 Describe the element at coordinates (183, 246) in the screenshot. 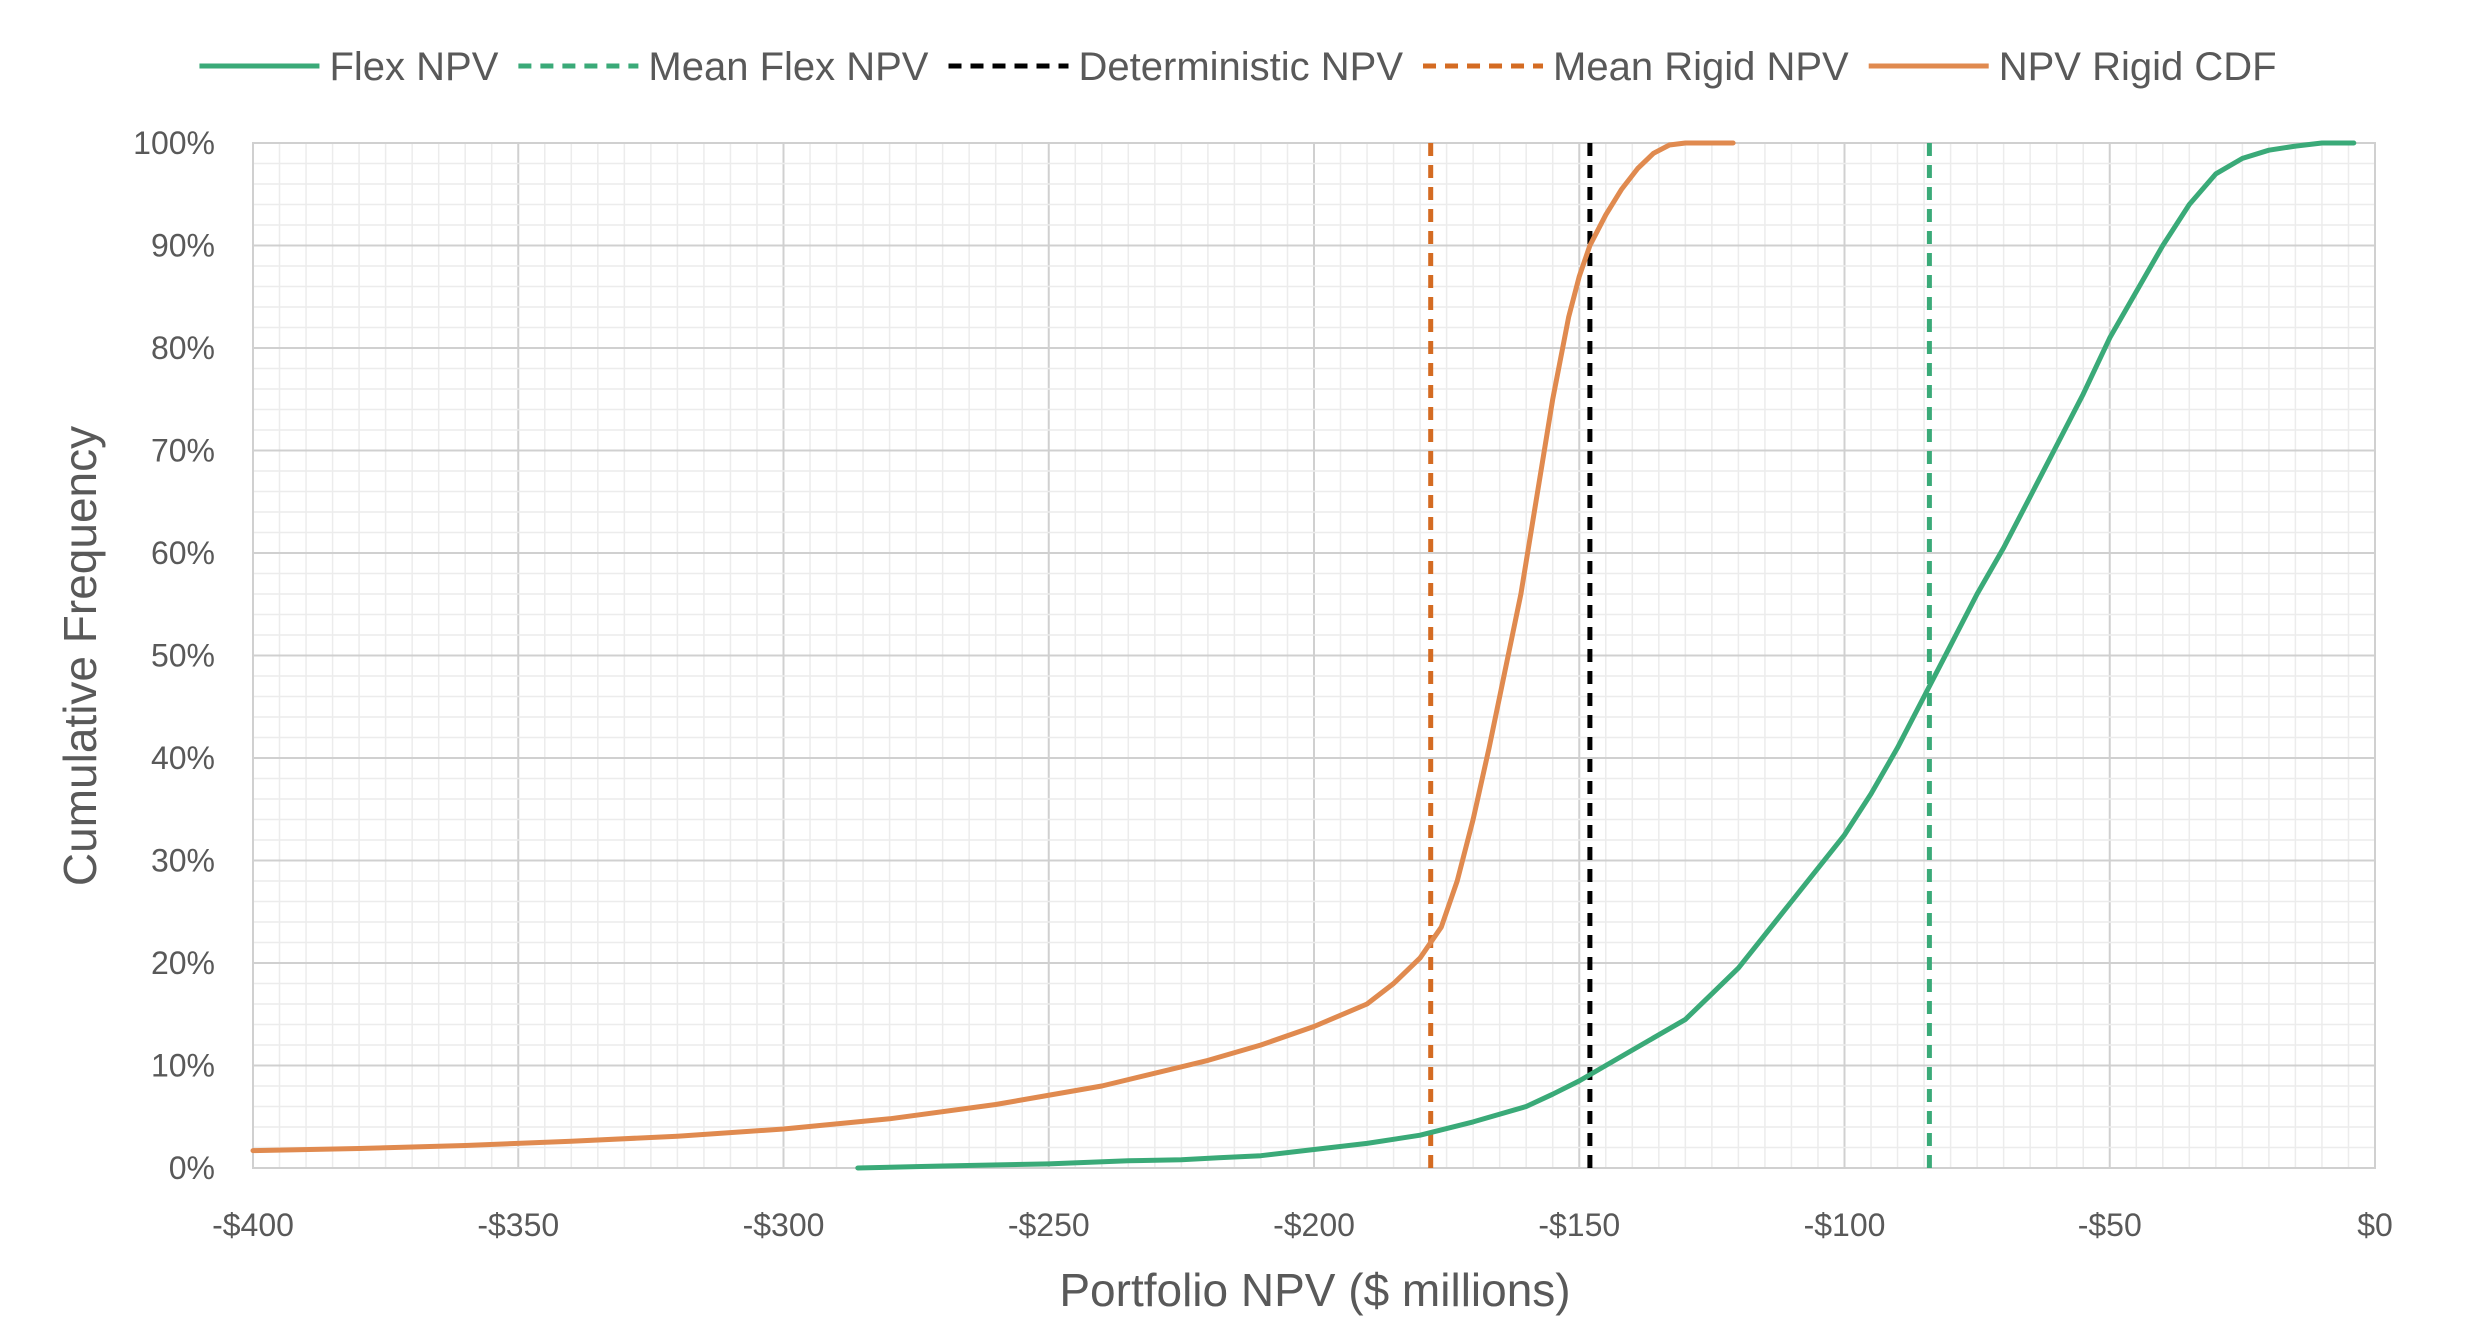

I see `y-tick-label: 90%` at that location.